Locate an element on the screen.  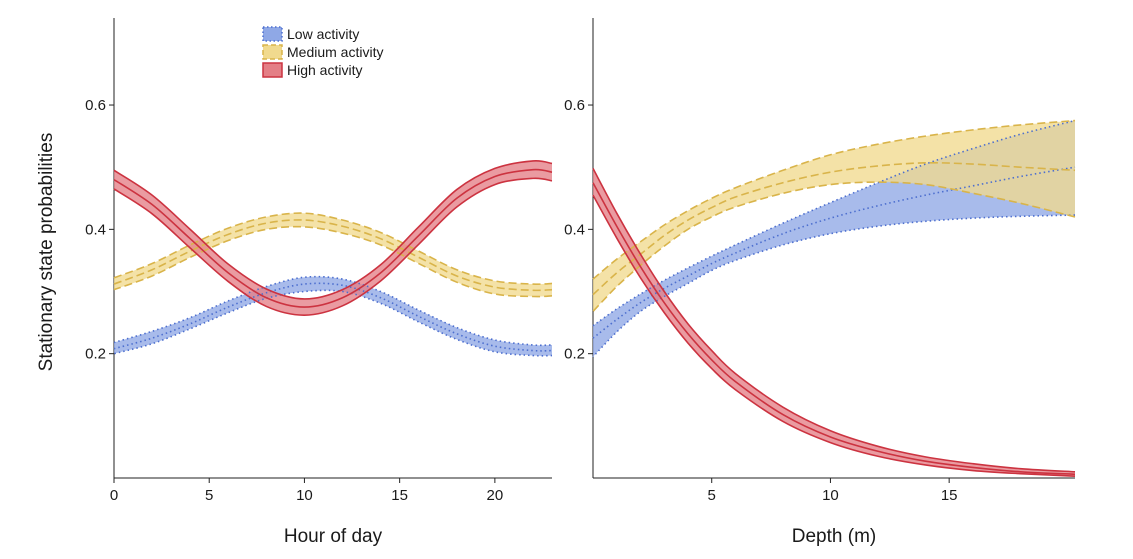
y-tick-label-0.6-panel2: 0.6 is located at coordinates (574, 105).